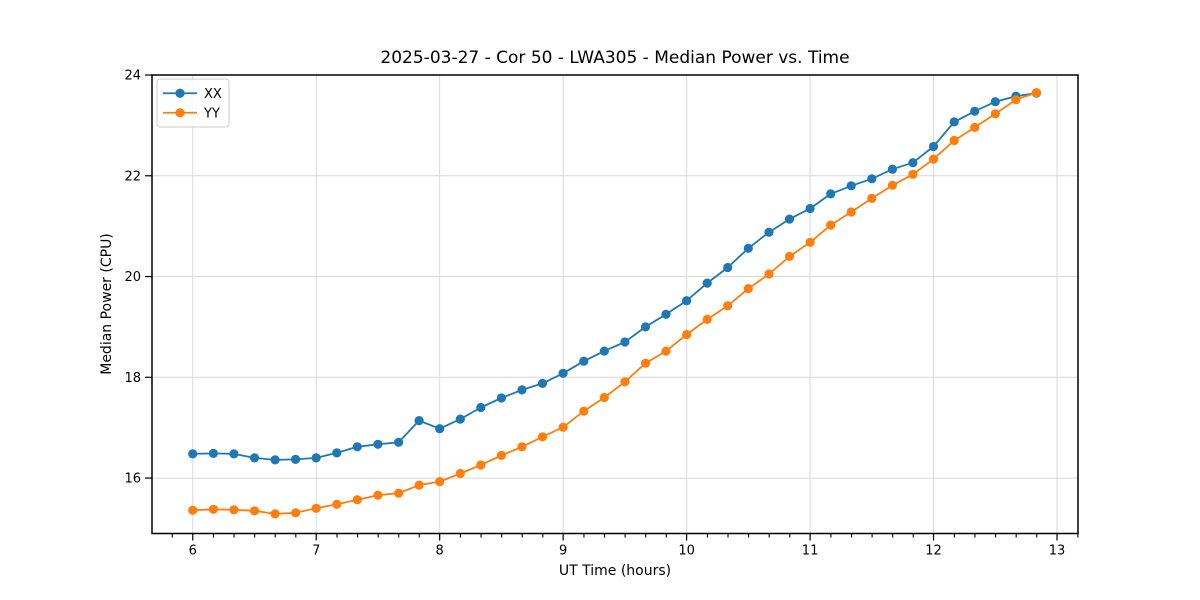 Image resolution: width=1200 pixels, height=600 pixels. I want to click on x-tick-label: 12, so click(933, 551).